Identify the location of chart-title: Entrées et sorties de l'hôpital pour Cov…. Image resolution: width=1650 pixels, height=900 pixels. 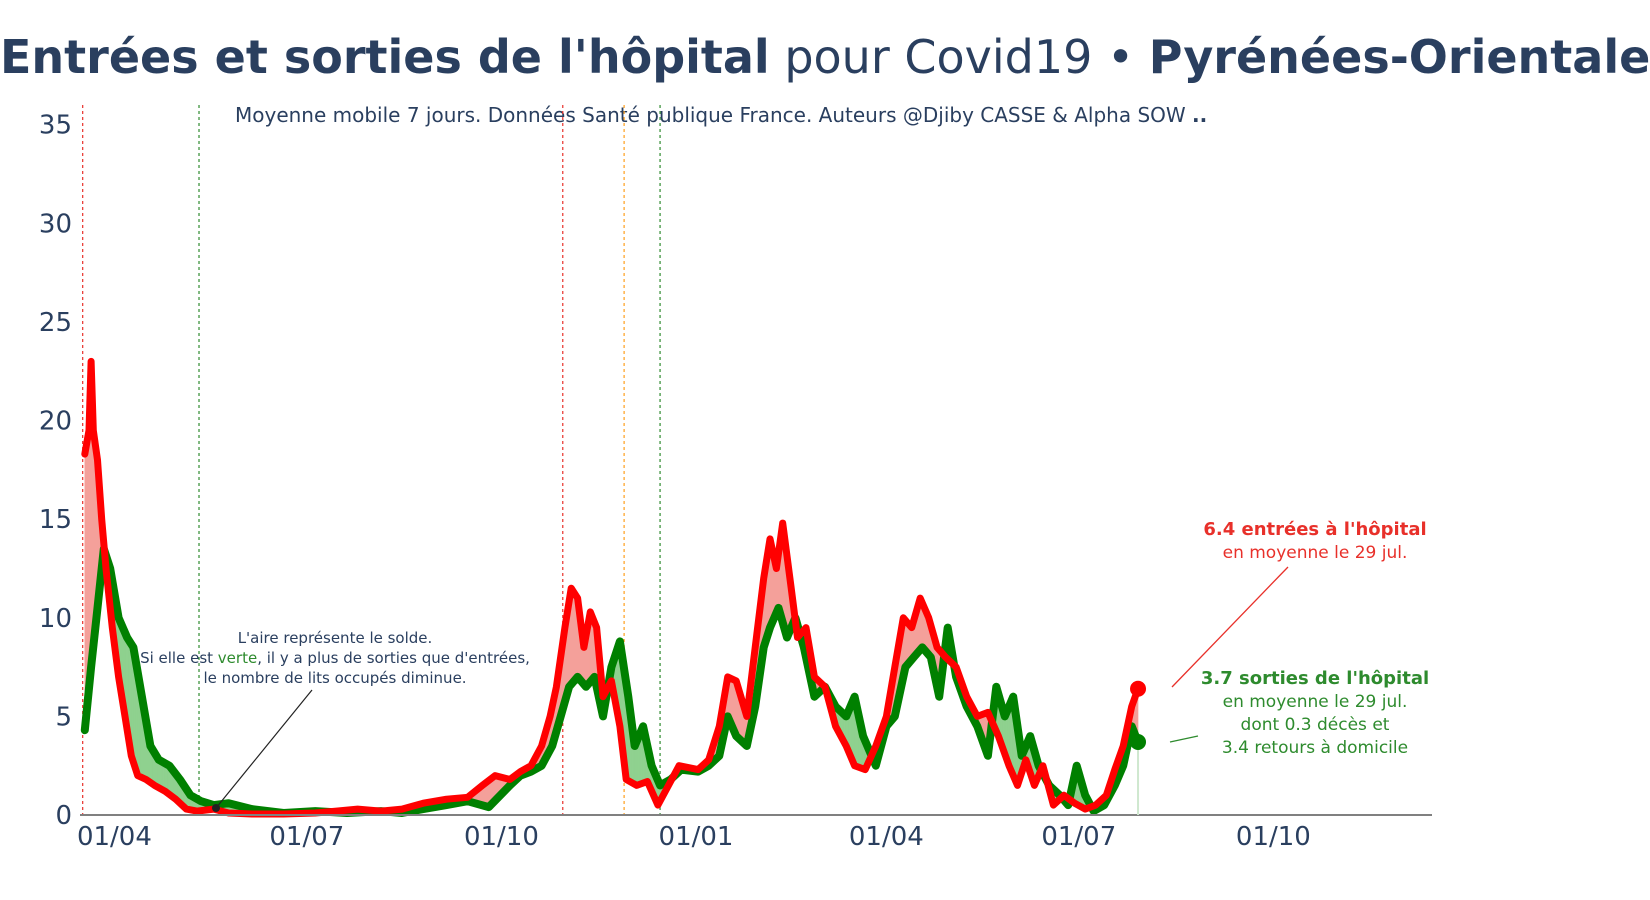
(825, 57).